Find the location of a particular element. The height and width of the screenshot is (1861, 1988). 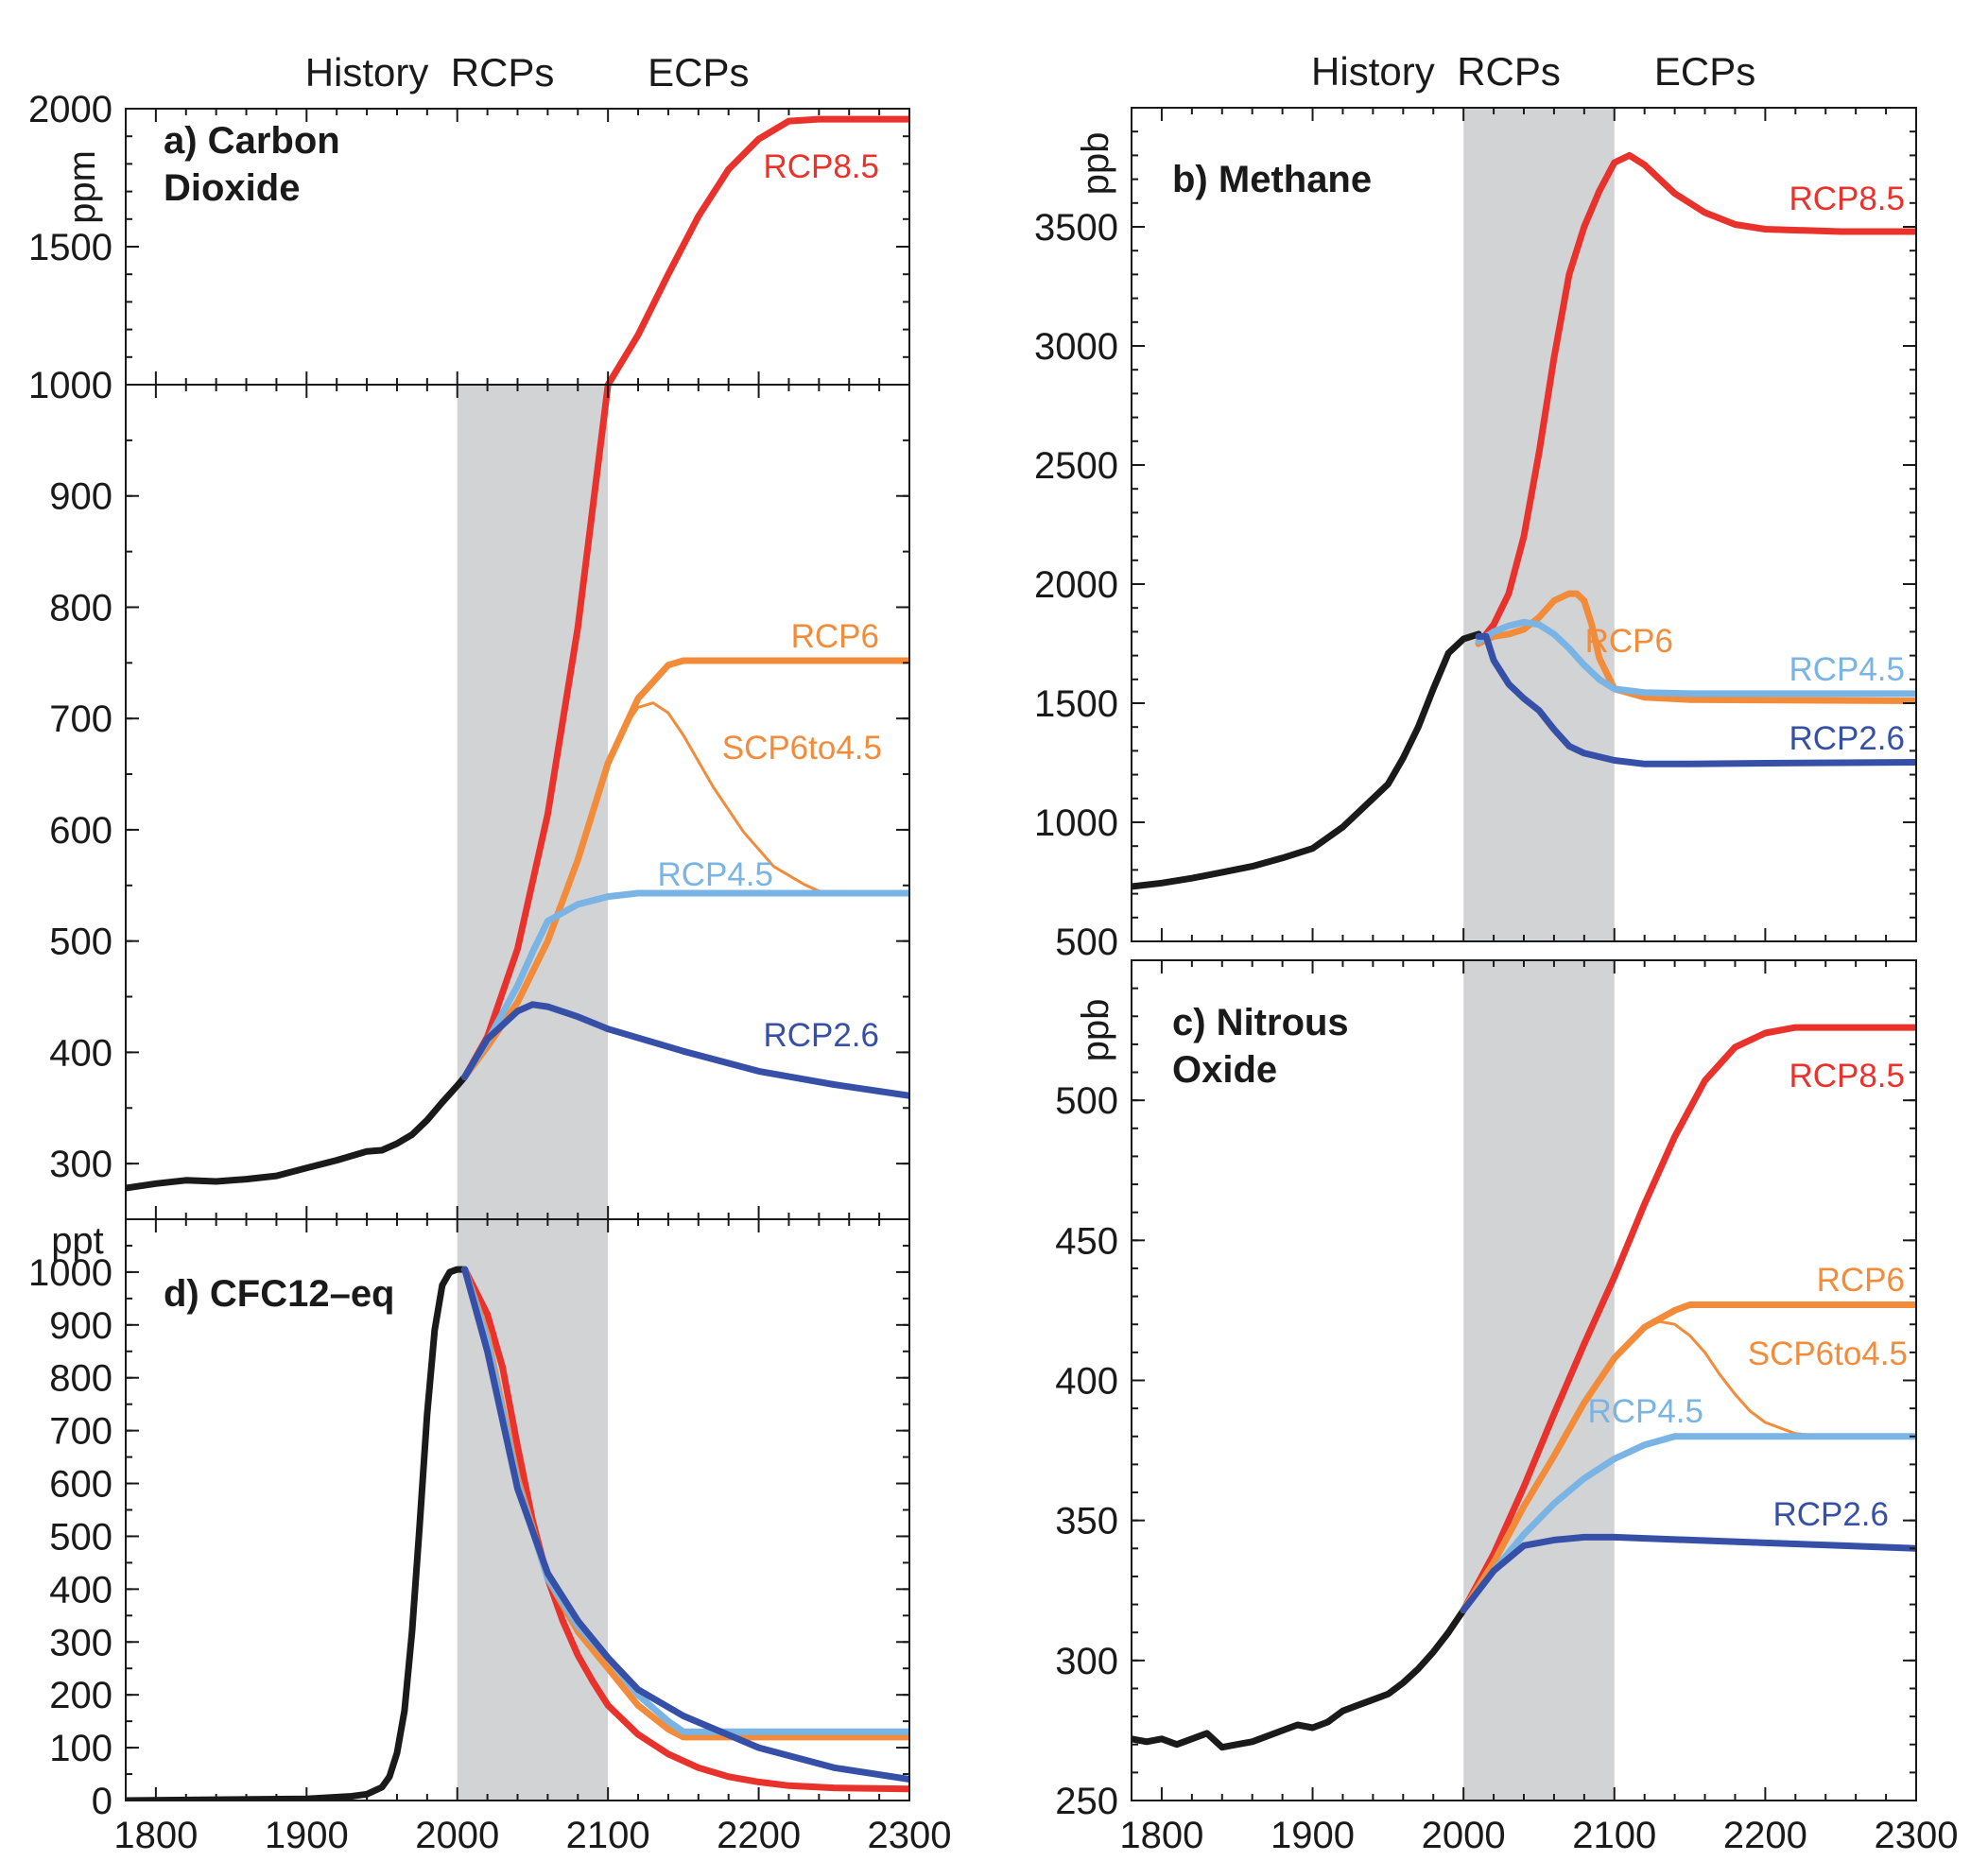

series-label-scp6to4-5: SCP6to4.5 is located at coordinates (1828, 1353).